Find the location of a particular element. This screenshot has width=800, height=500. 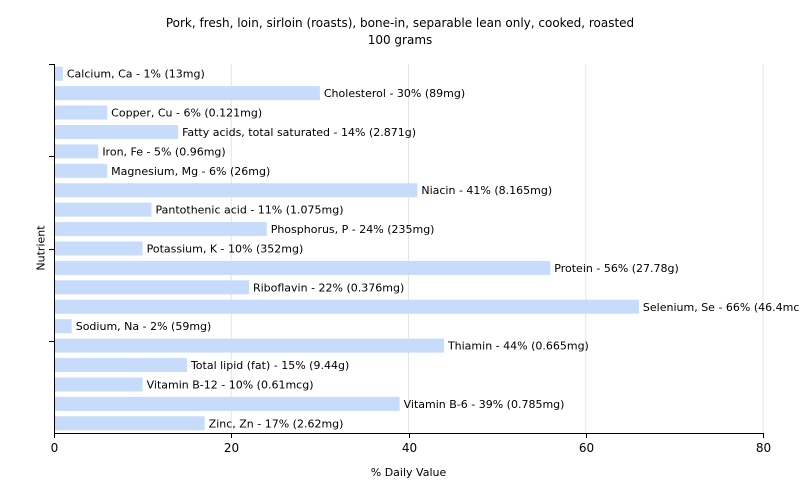

bar-label: Potassium, K - 10% (352mg) is located at coordinates (225, 249).